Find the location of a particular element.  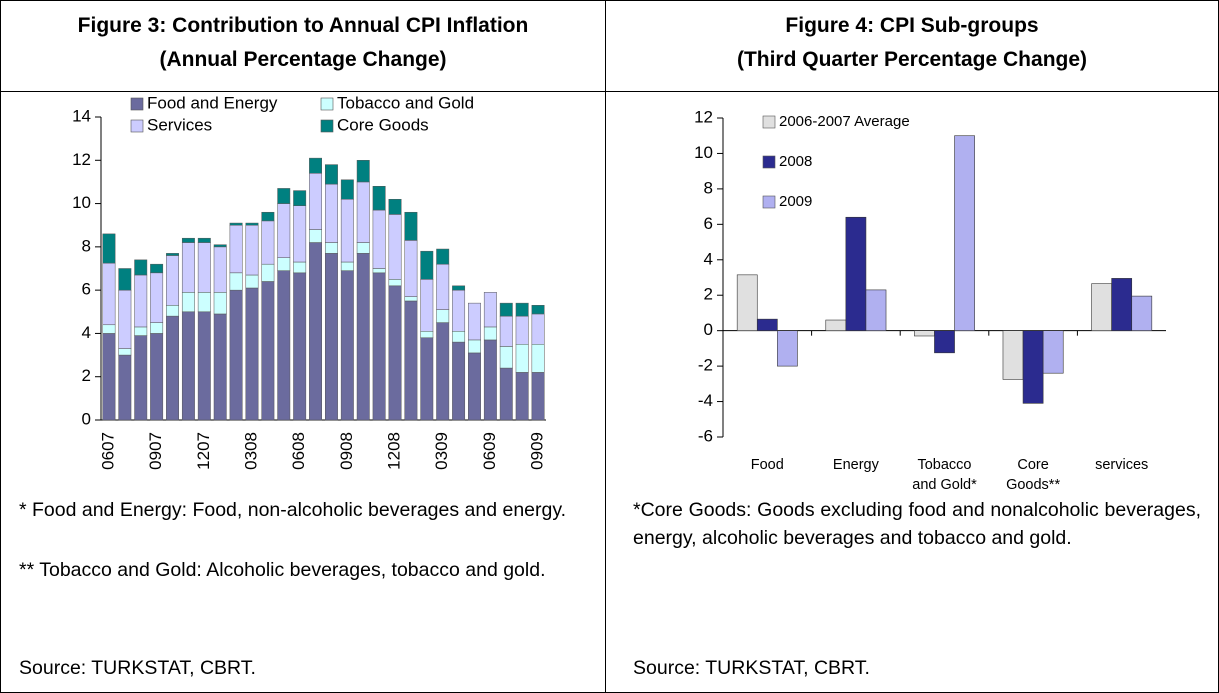

y-tick-label: 14 is located at coordinates (81, 115).